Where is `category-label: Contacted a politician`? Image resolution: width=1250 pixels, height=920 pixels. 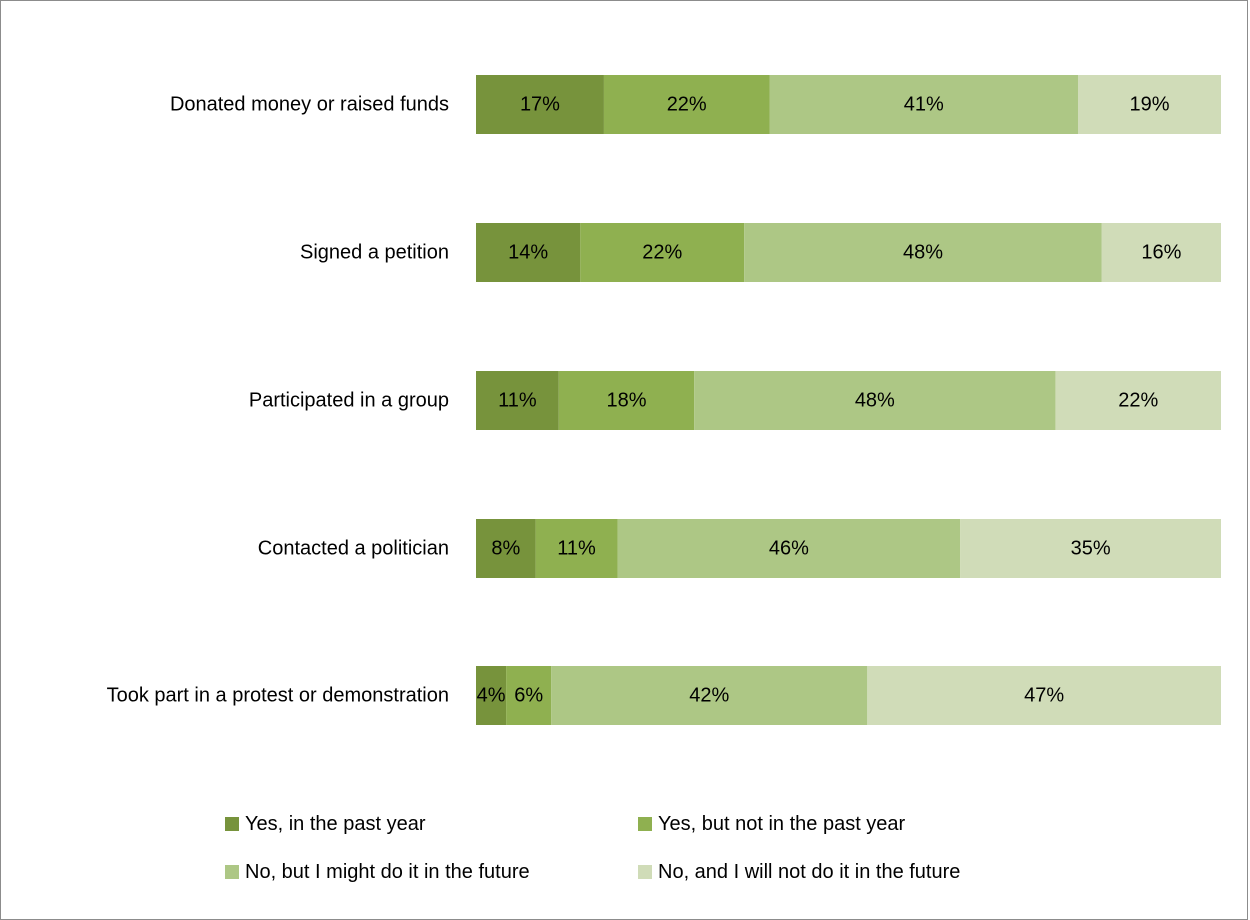 category-label: Contacted a politician is located at coordinates (353, 549).